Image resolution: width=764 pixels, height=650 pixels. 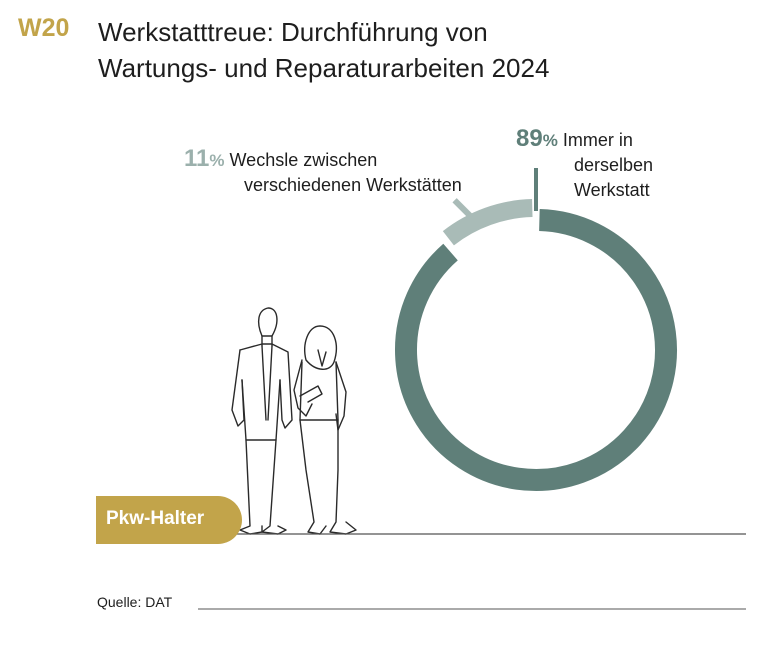 I want to click on switch-percent: 11%, so click(x=204, y=158).